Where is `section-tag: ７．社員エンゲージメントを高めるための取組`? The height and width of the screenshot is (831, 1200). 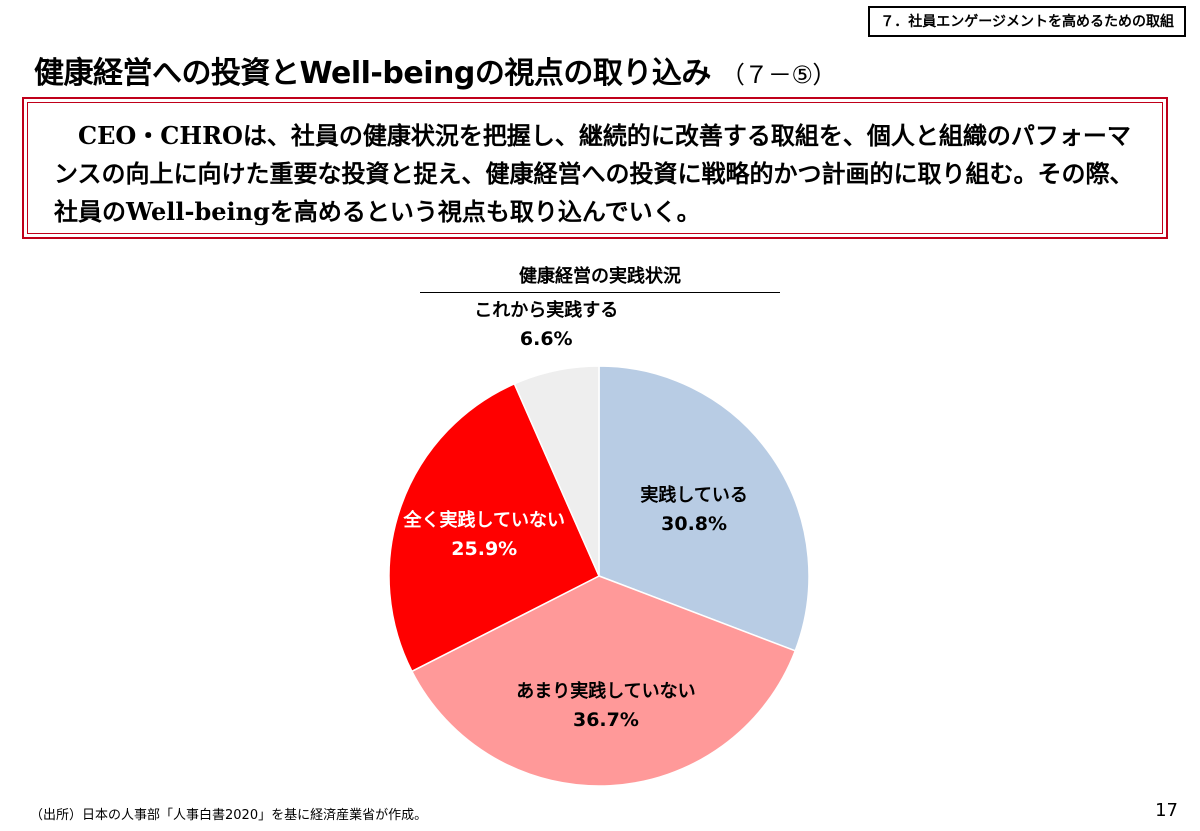
section-tag: ７．社員エンゲージメントを高めるための取組 is located at coordinates (1027, 21).